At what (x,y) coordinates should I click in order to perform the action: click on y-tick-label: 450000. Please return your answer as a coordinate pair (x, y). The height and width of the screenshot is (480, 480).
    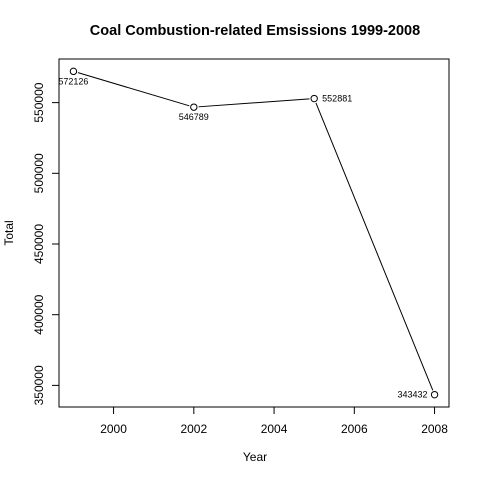
    Looking at the image, I should click on (39, 244).